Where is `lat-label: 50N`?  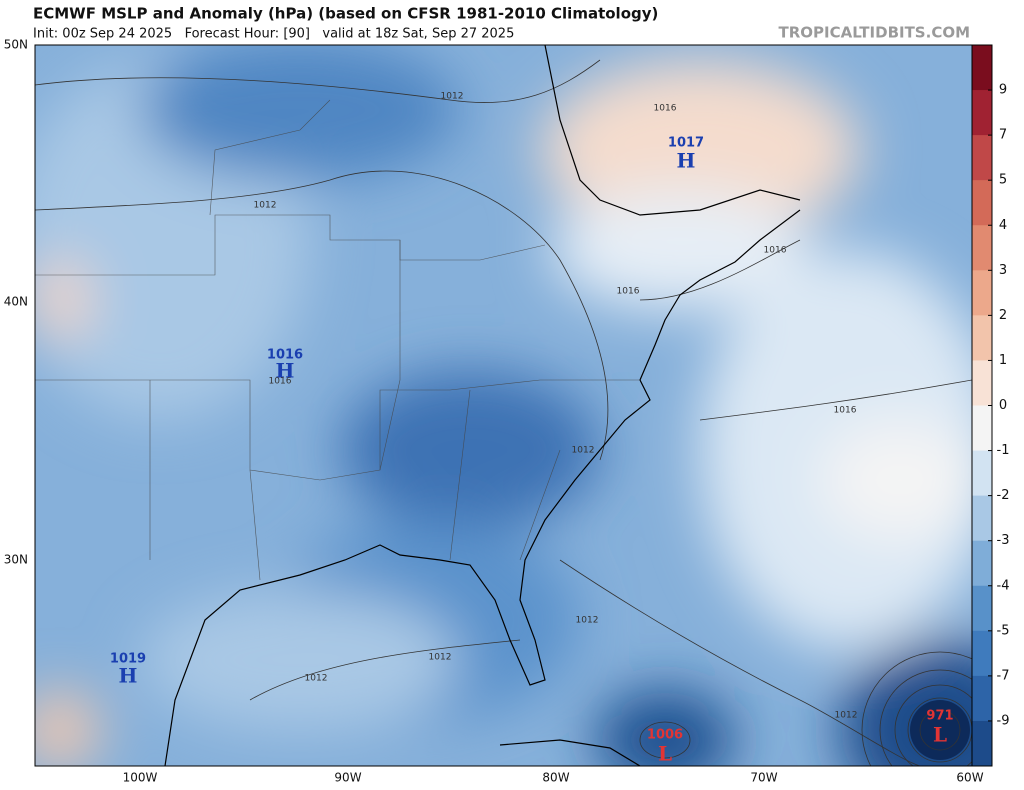
lat-label: 50N is located at coordinates (16, 45).